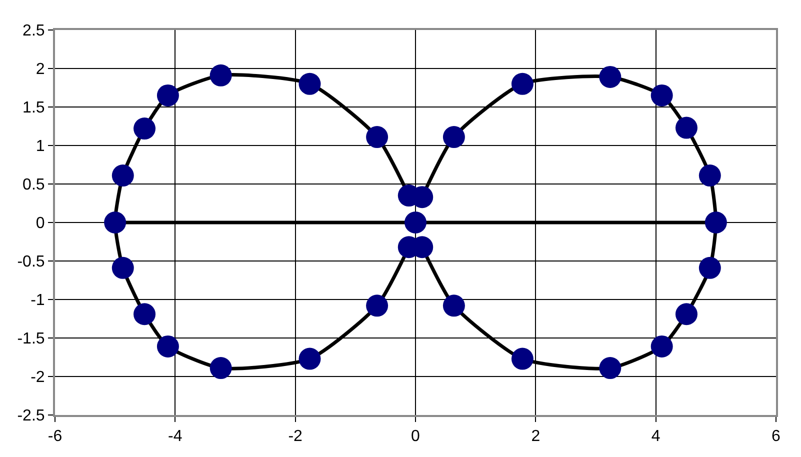 The height and width of the screenshot is (457, 801). What do you see at coordinates (33, 108) in the screenshot?
I see `y-tick-label: 1.5` at bounding box center [33, 108].